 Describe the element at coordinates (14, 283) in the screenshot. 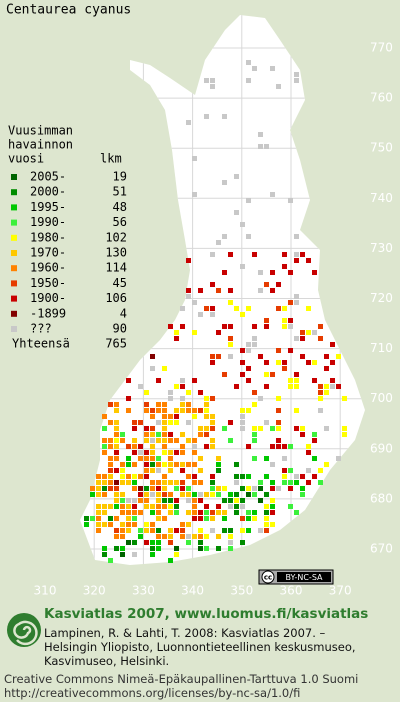

I see `legend-swatch` at that location.